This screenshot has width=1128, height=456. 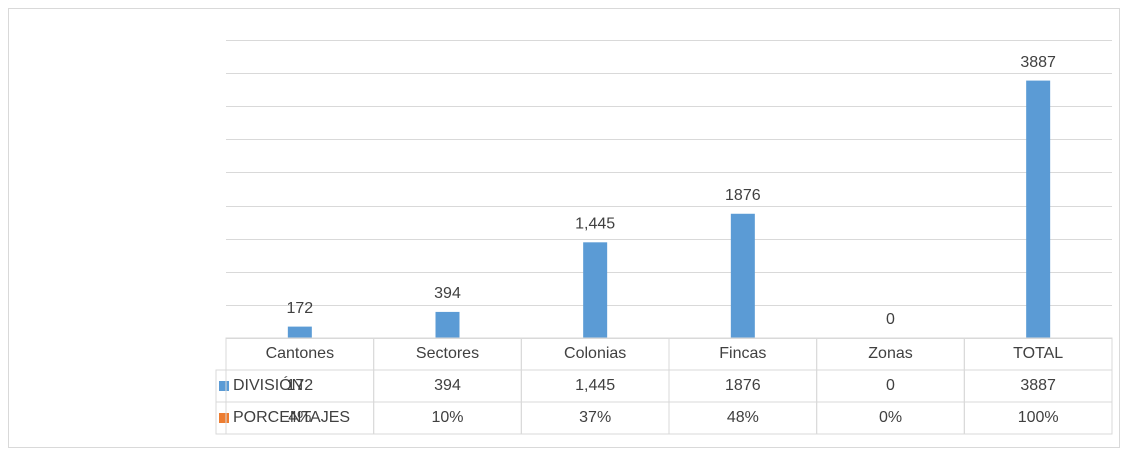 What do you see at coordinates (595, 224) in the screenshot?
I see `data-label: 1,445` at bounding box center [595, 224].